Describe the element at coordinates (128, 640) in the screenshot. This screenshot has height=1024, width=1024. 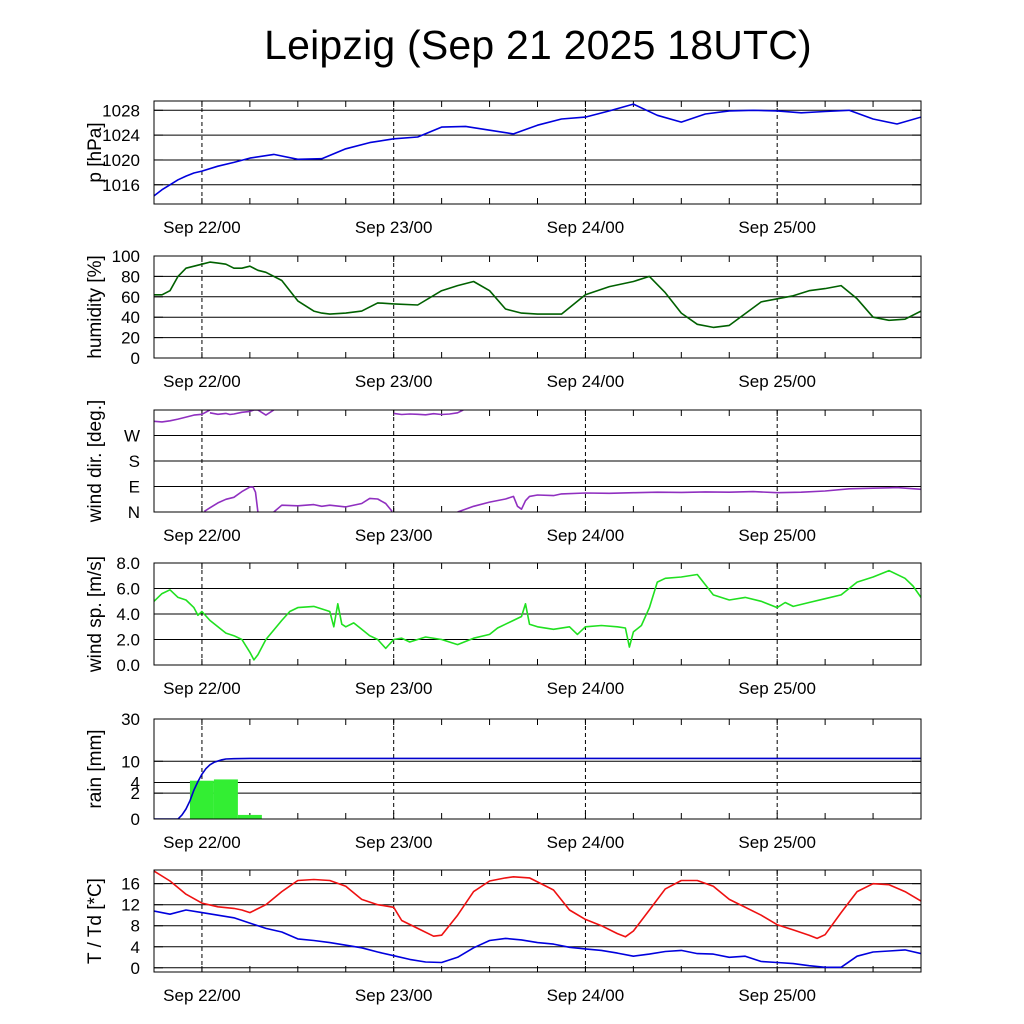
I see `y-tick-label: 2.0` at that location.